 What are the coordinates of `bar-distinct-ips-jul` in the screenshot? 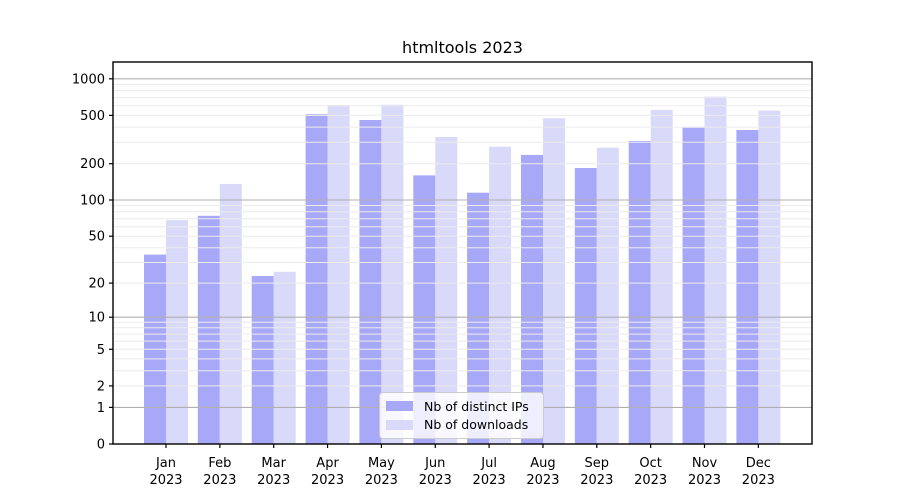 It's located at (478, 318).